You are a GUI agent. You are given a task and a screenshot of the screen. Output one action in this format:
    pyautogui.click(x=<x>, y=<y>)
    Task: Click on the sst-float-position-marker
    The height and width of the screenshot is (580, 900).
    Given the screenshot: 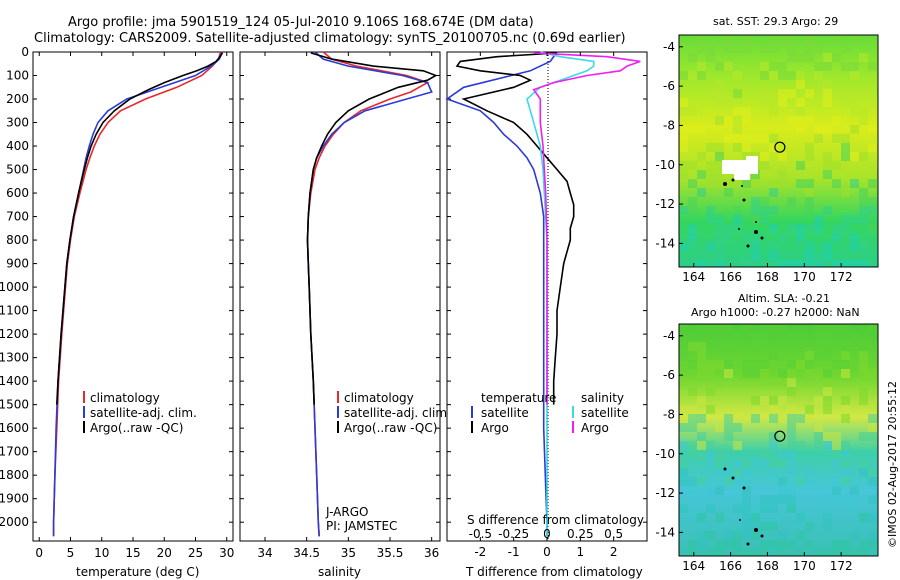 What is the action you would take?
    pyautogui.click(x=780, y=147)
    